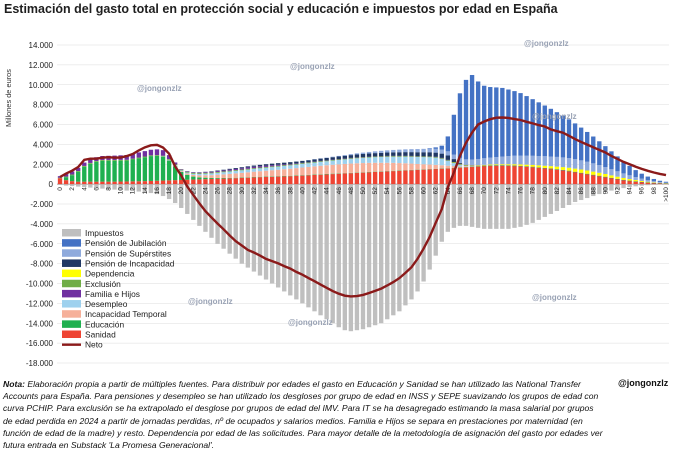 The height and width of the screenshot is (455, 679). Describe the element at coordinates (290, 191) in the screenshot. I see `x-tick-label: 38` at that location.